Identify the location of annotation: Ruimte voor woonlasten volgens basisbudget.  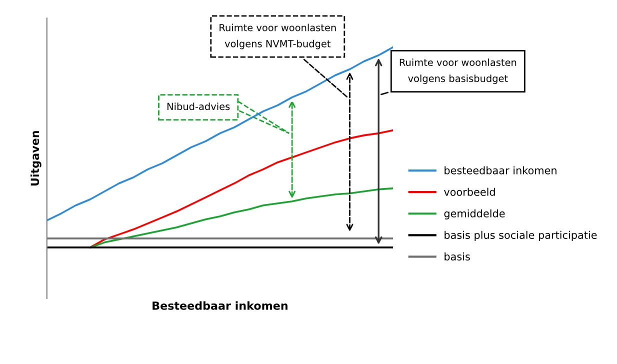
(458, 71).